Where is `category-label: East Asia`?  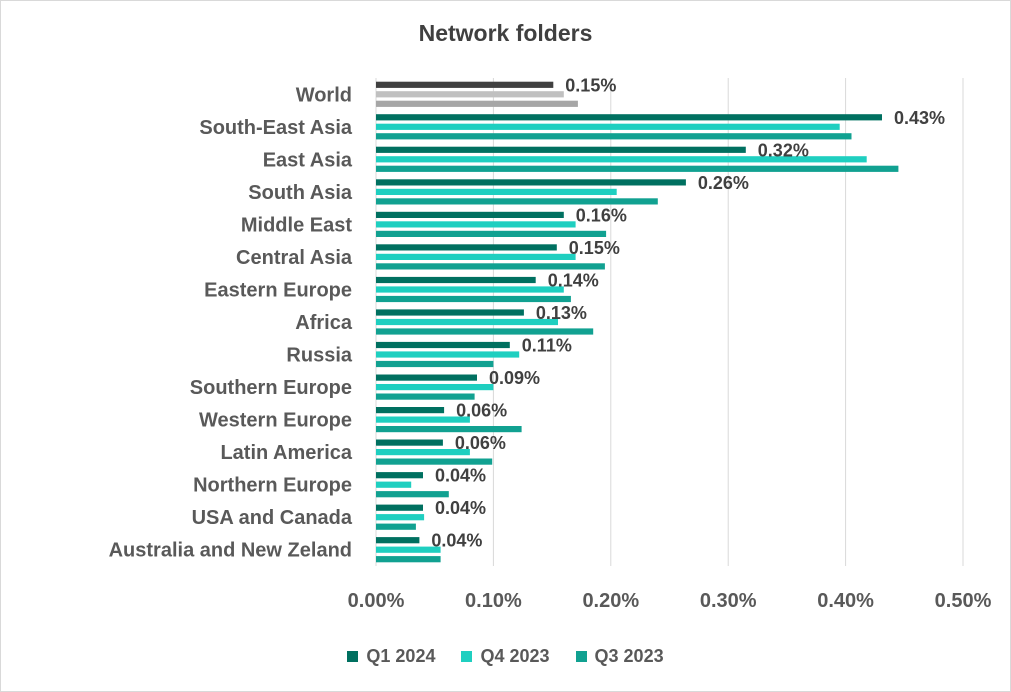
category-label: East Asia is located at coordinates (308, 160).